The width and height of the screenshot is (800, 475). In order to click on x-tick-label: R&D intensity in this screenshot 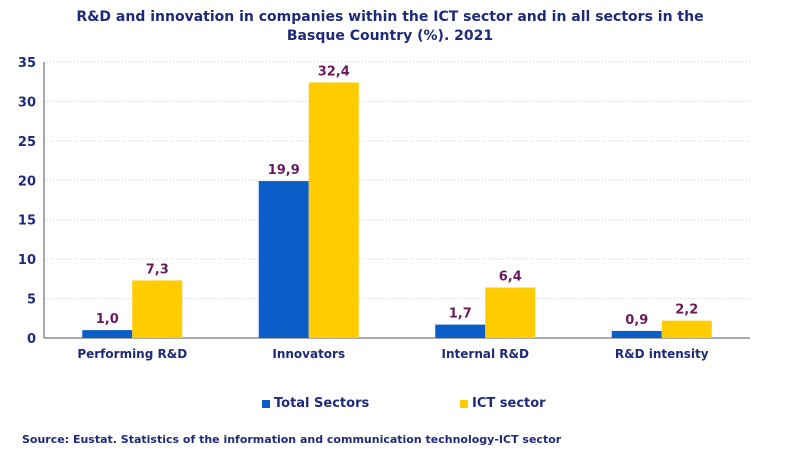, I will do `click(662, 354)`.